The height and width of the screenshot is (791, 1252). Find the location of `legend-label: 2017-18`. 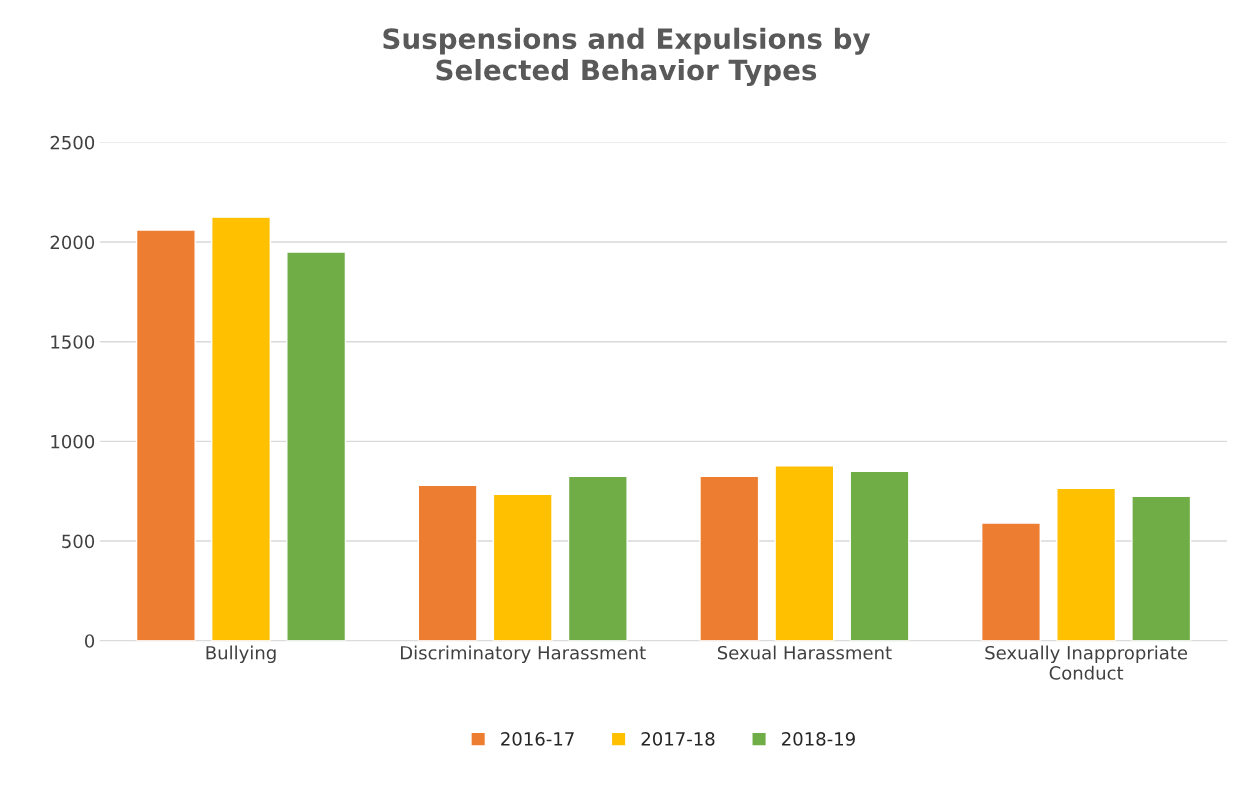

legend-label: 2017-18 is located at coordinates (678, 739).